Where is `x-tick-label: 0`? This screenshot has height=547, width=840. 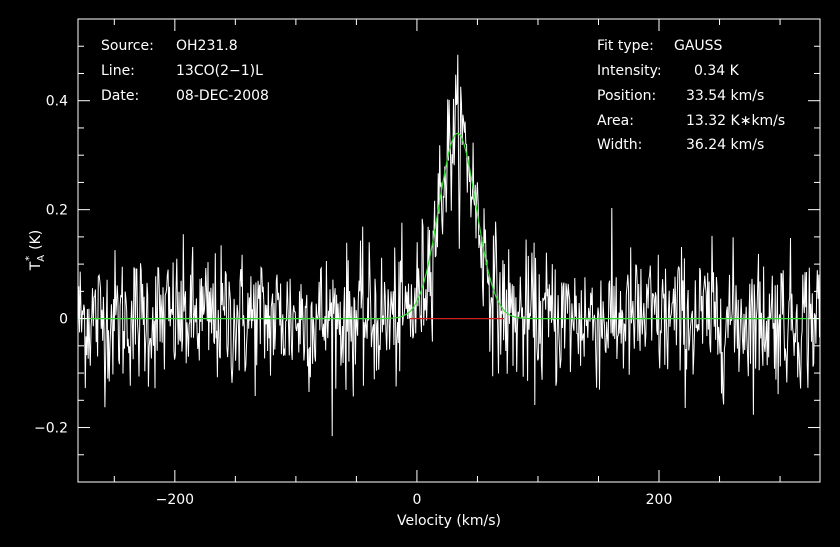
x-tick-label: 0 is located at coordinates (416, 500).